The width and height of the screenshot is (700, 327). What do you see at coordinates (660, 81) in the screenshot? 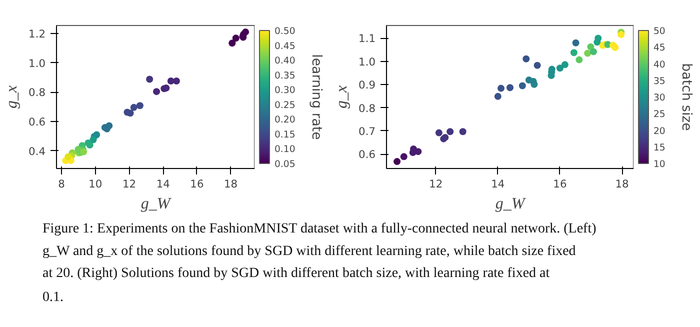
I see `color-bar-label: 35` at bounding box center [660, 81].